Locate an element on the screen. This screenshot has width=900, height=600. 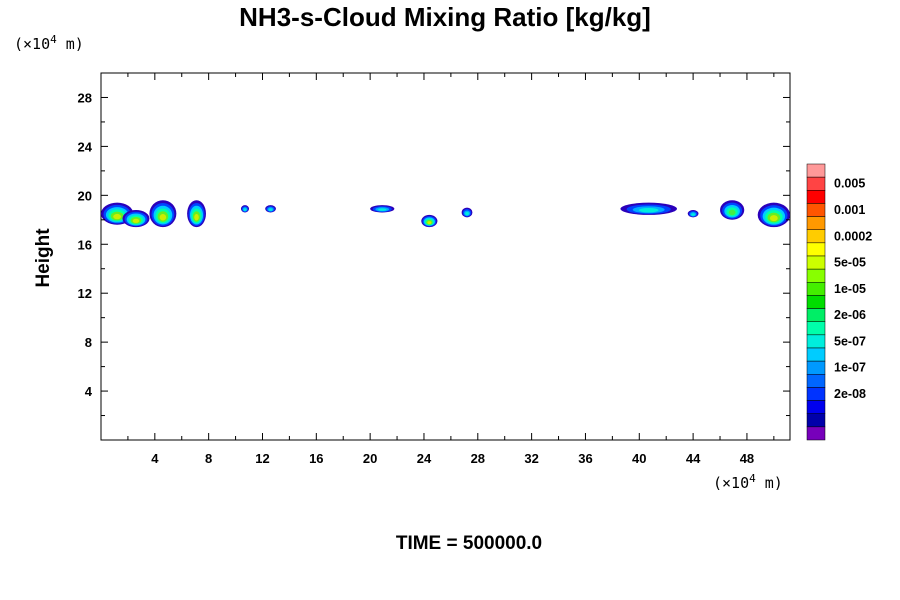
x-tick-label: 8 is located at coordinates (208, 458).